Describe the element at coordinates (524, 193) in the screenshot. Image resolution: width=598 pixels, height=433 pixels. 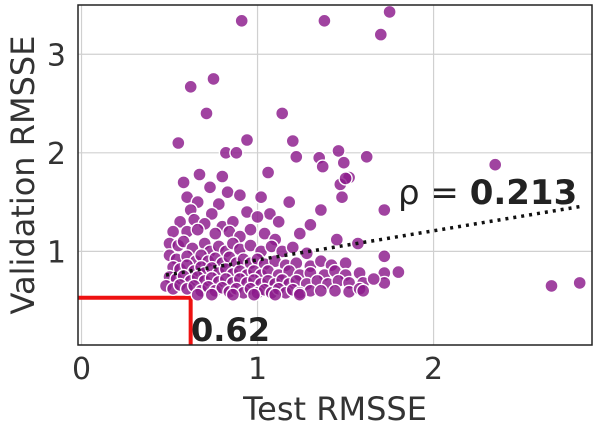
I see `rho-value: 0.213` at that location.